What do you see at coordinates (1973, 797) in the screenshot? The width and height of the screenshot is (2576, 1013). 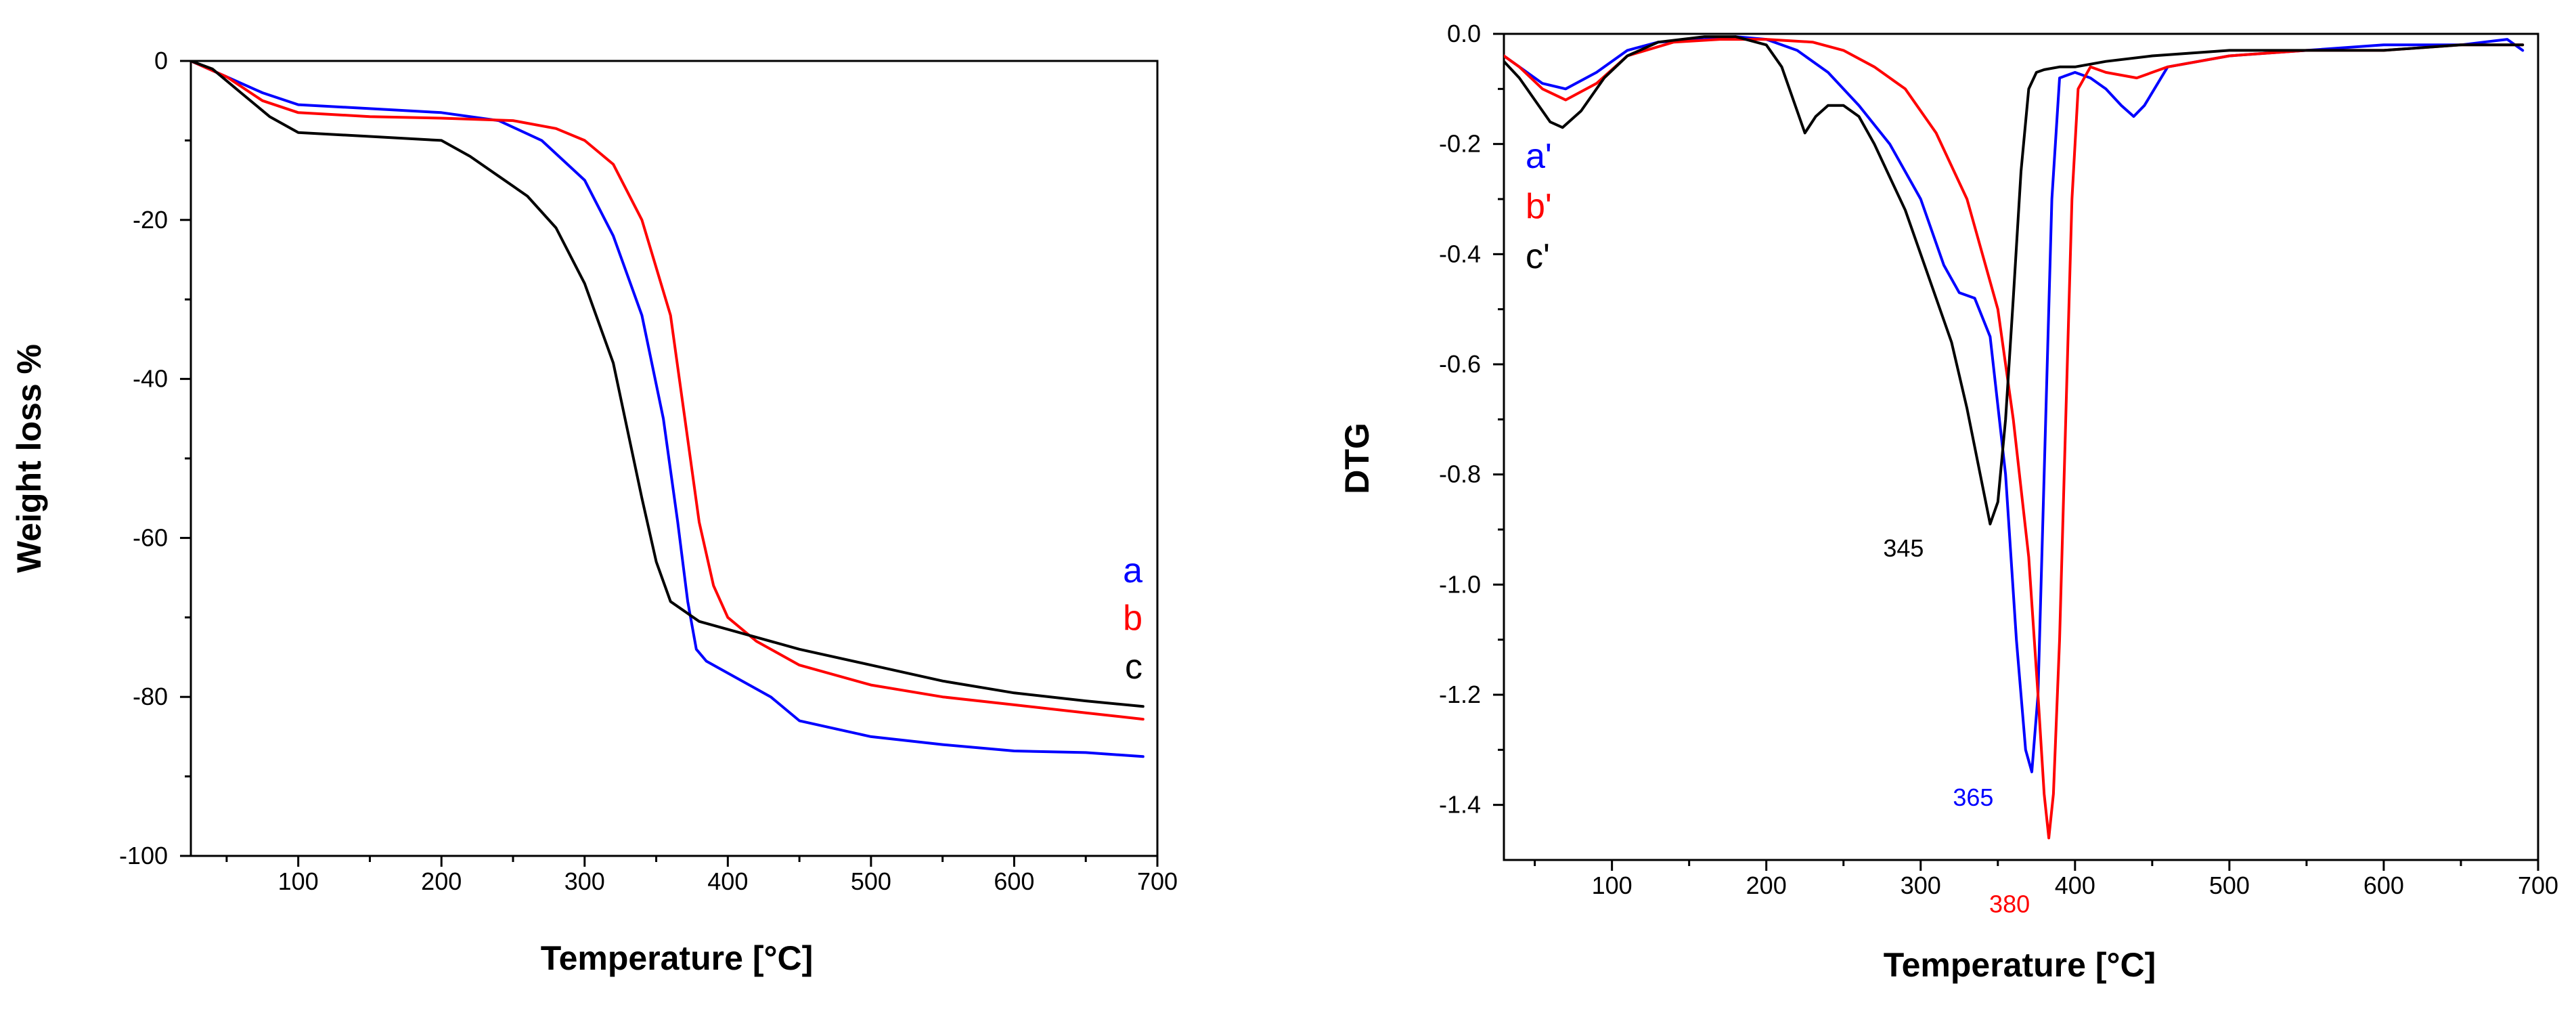 I see `dtg-peak-label-365: 365` at bounding box center [1973, 797].